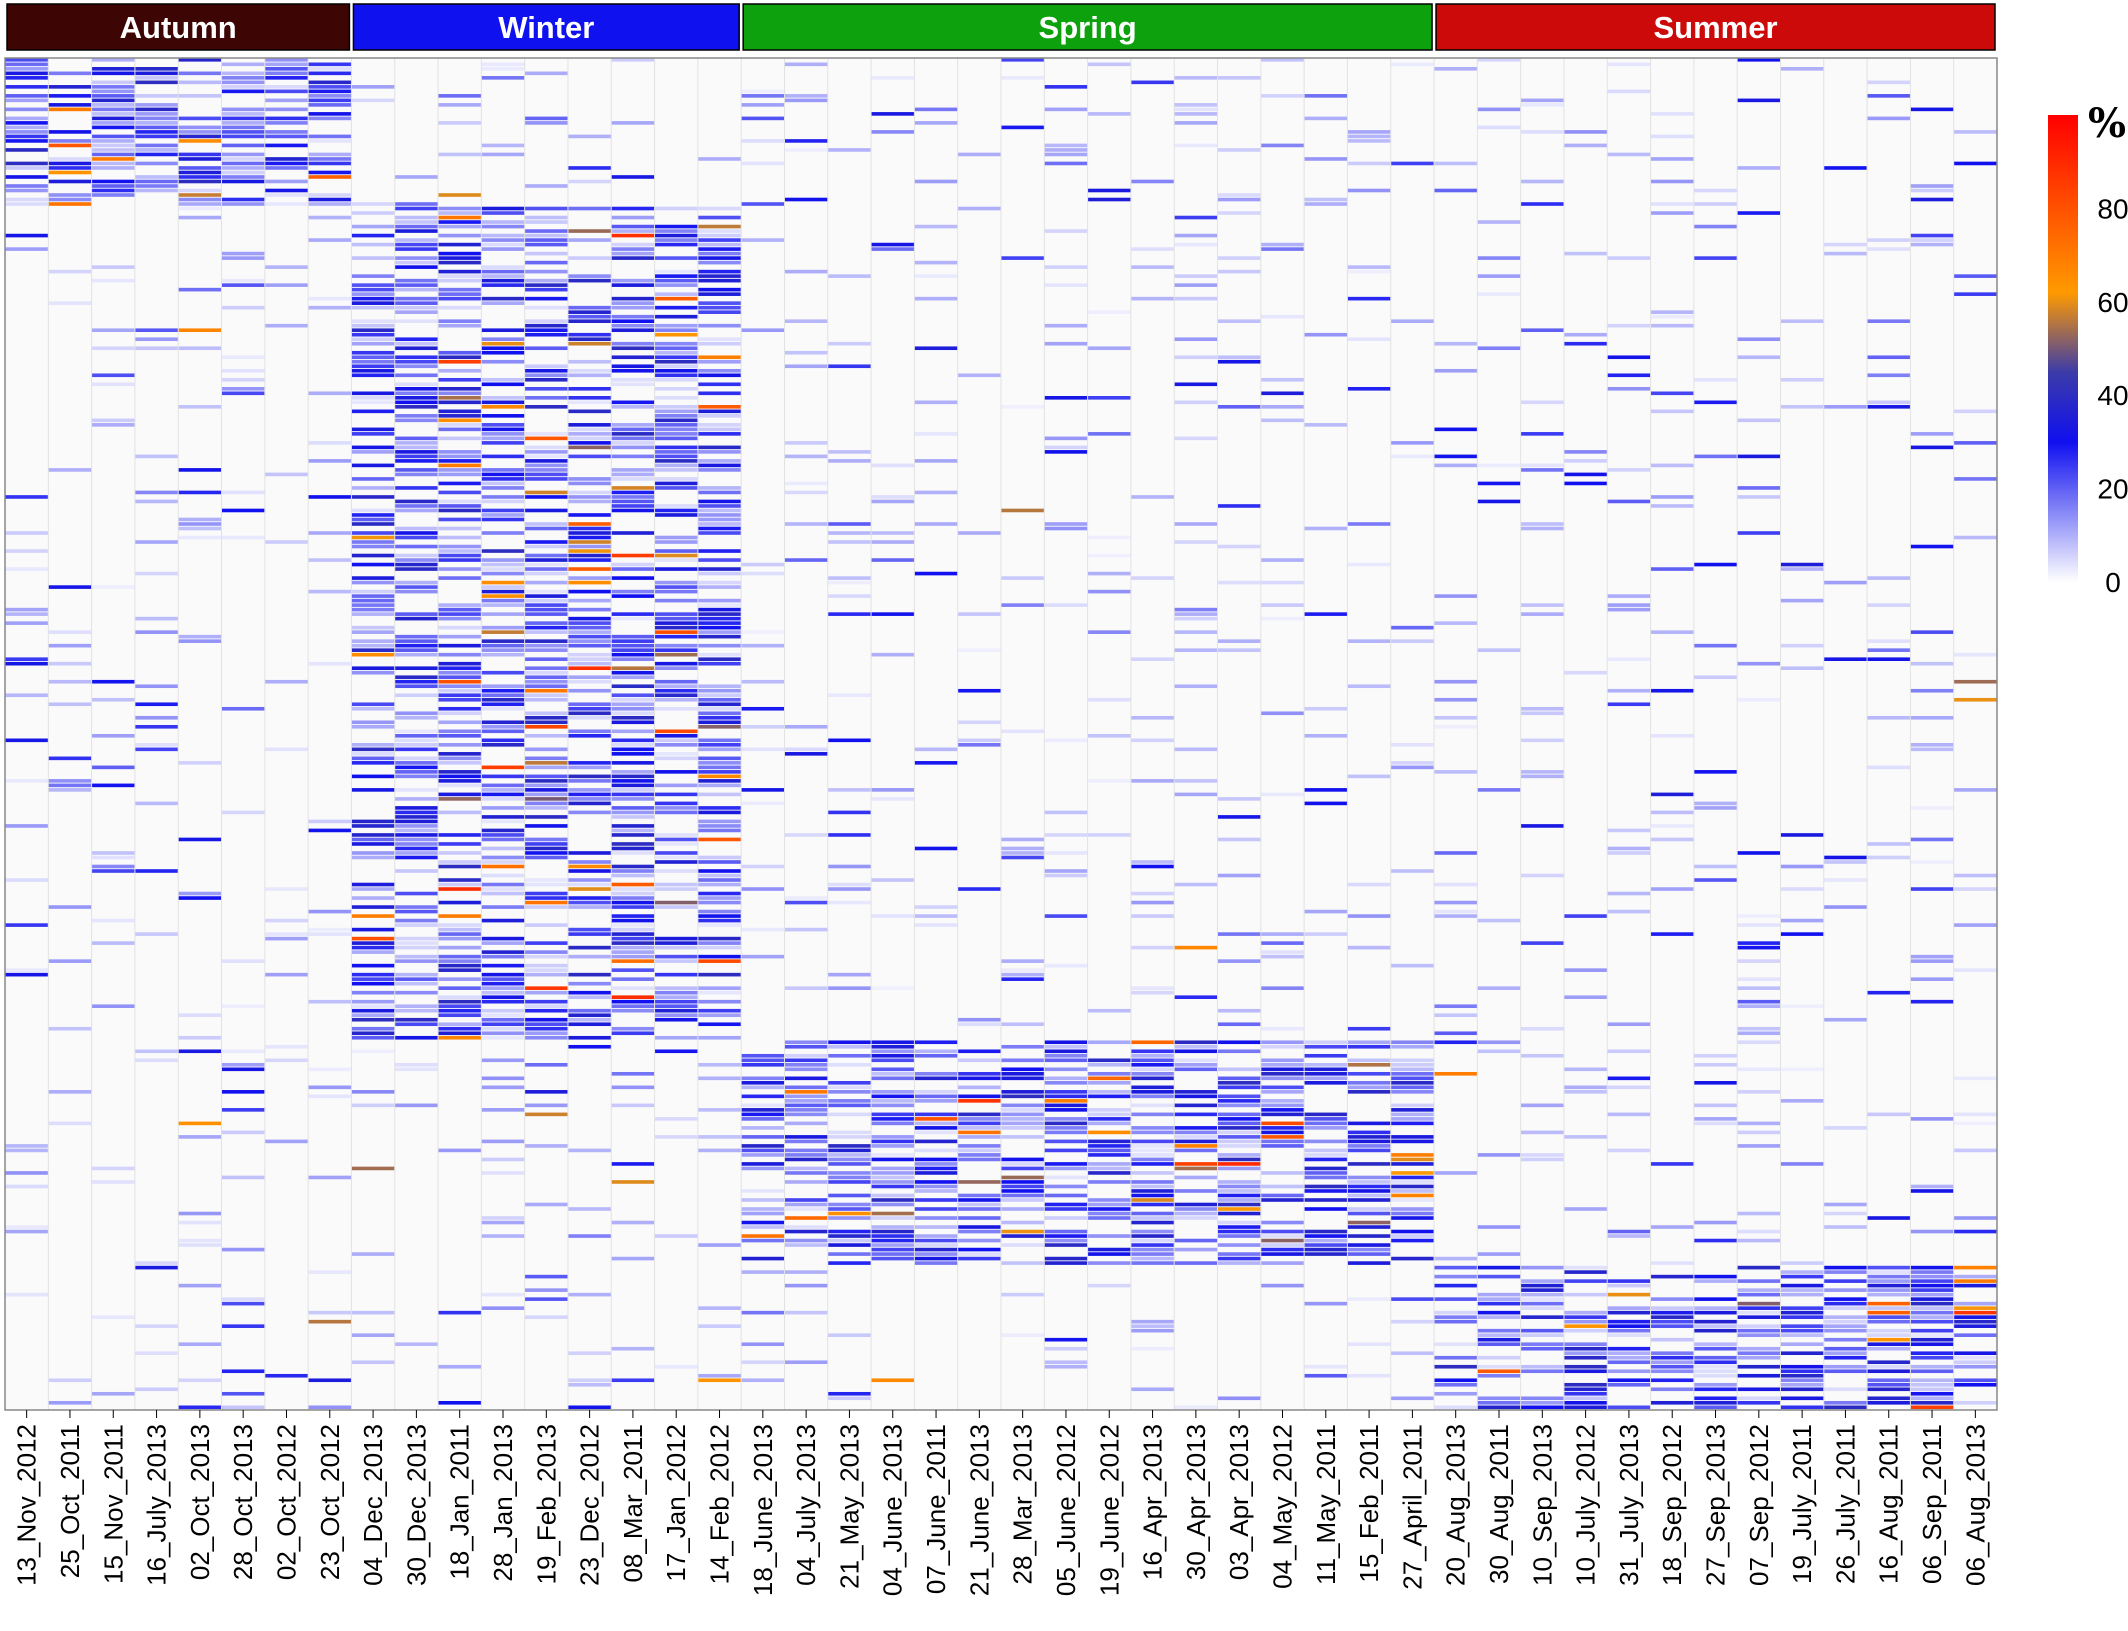 This screenshot has width=2128, height=1631. I want to click on season-label-spring: Spring, so click(1088, 27).